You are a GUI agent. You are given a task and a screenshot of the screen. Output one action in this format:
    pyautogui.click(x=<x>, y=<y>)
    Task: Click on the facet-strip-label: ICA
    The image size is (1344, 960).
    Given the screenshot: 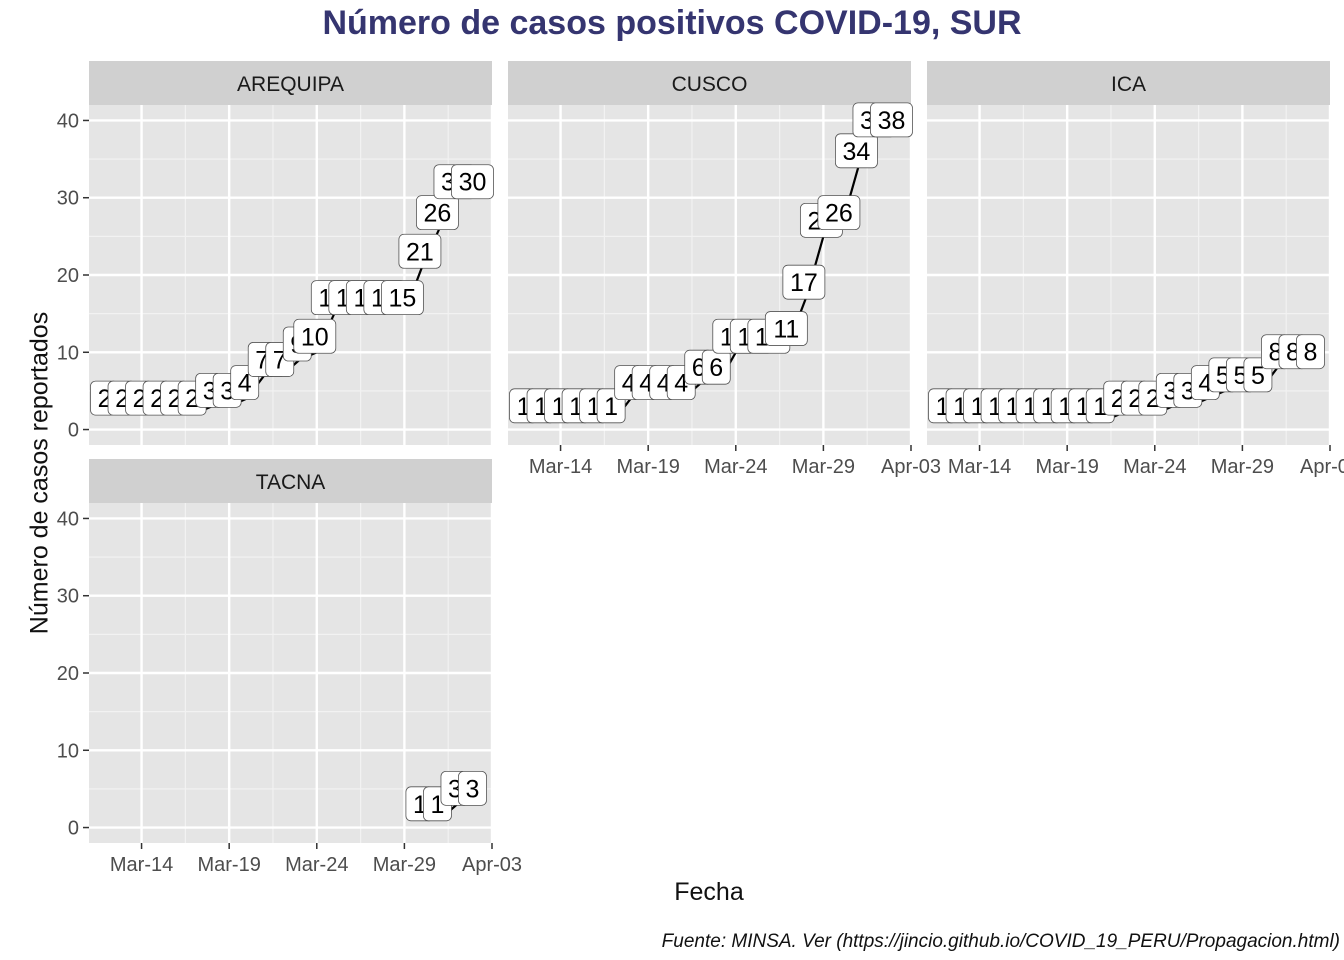 What is the action you would take?
    pyautogui.click(x=1128, y=84)
    